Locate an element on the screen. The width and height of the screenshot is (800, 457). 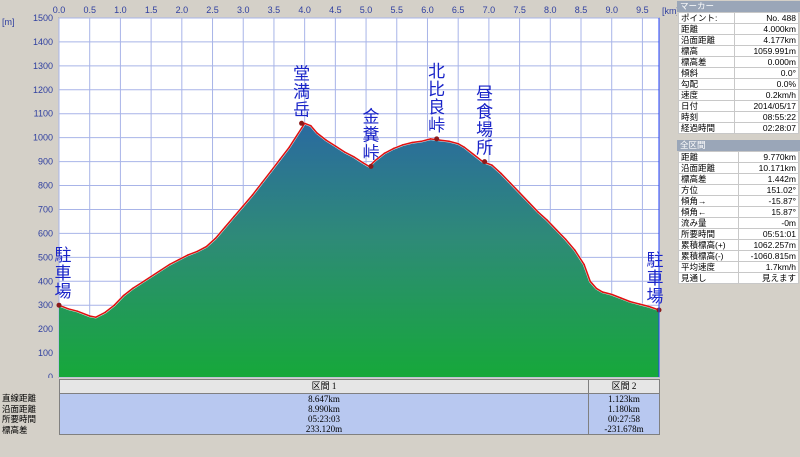
marker-value: 02:28:07 is located at coordinates (766, 128).